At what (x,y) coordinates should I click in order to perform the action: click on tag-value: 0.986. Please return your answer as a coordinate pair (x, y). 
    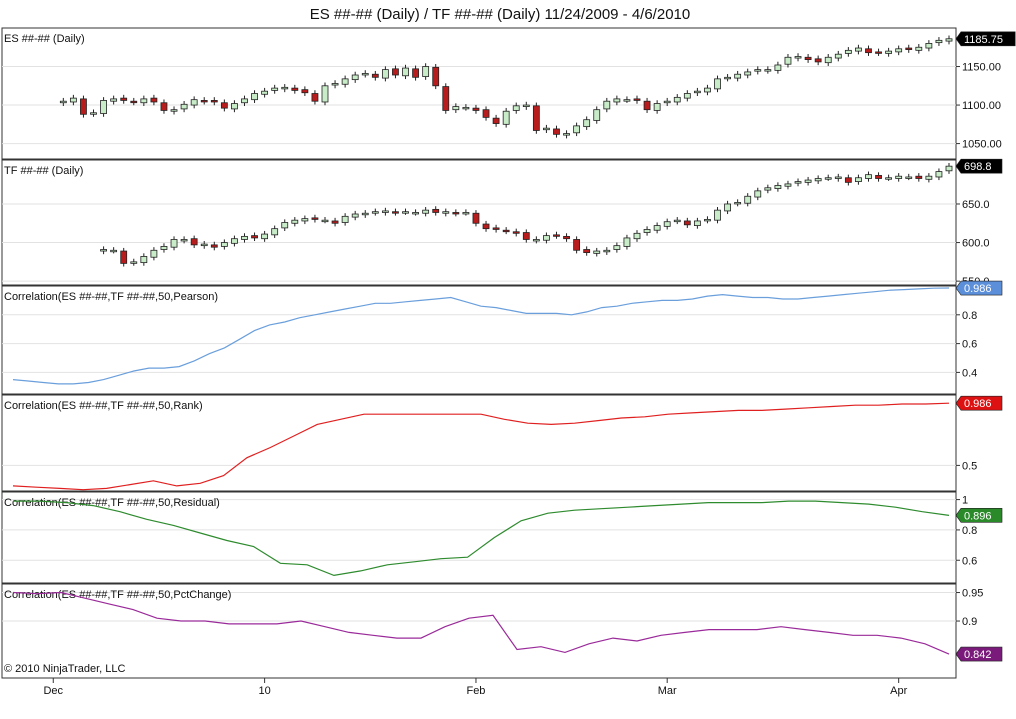
    Looking at the image, I should click on (978, 289).